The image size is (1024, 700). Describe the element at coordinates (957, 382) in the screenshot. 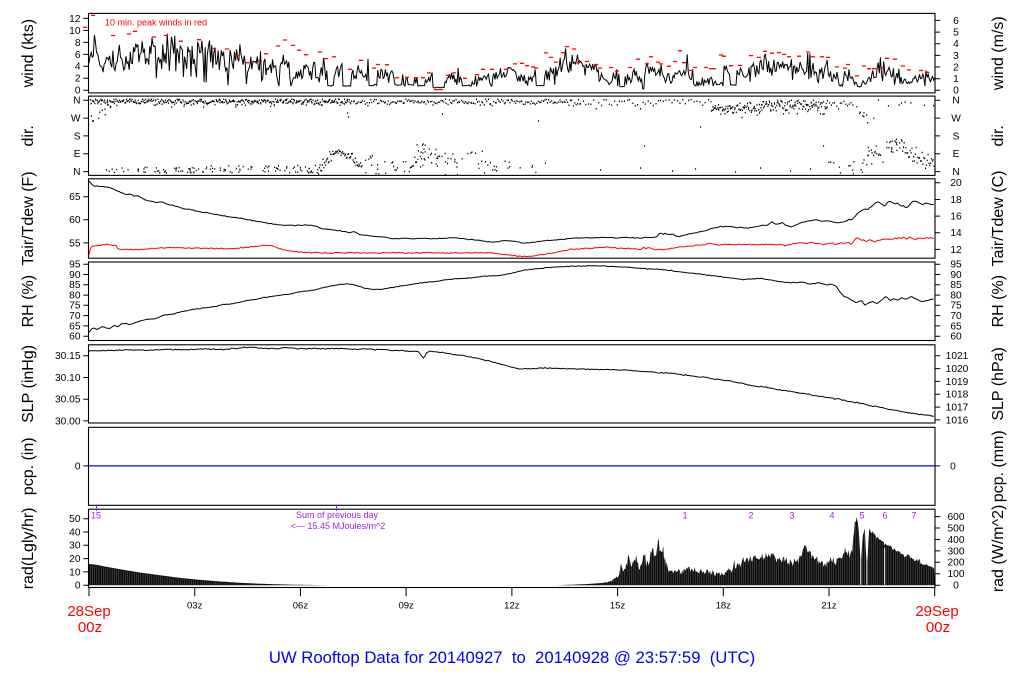

I see `svg-text: 1019` at that location.